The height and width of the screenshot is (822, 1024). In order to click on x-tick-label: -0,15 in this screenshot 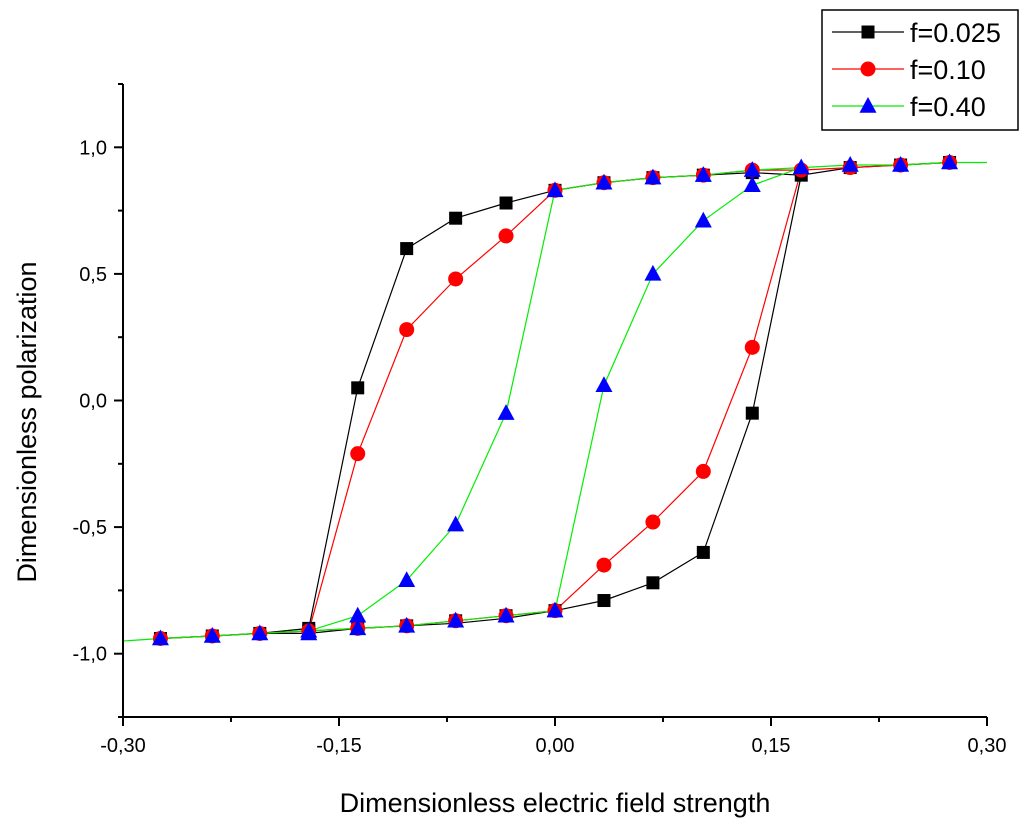, I will do `click(339, 746)`.